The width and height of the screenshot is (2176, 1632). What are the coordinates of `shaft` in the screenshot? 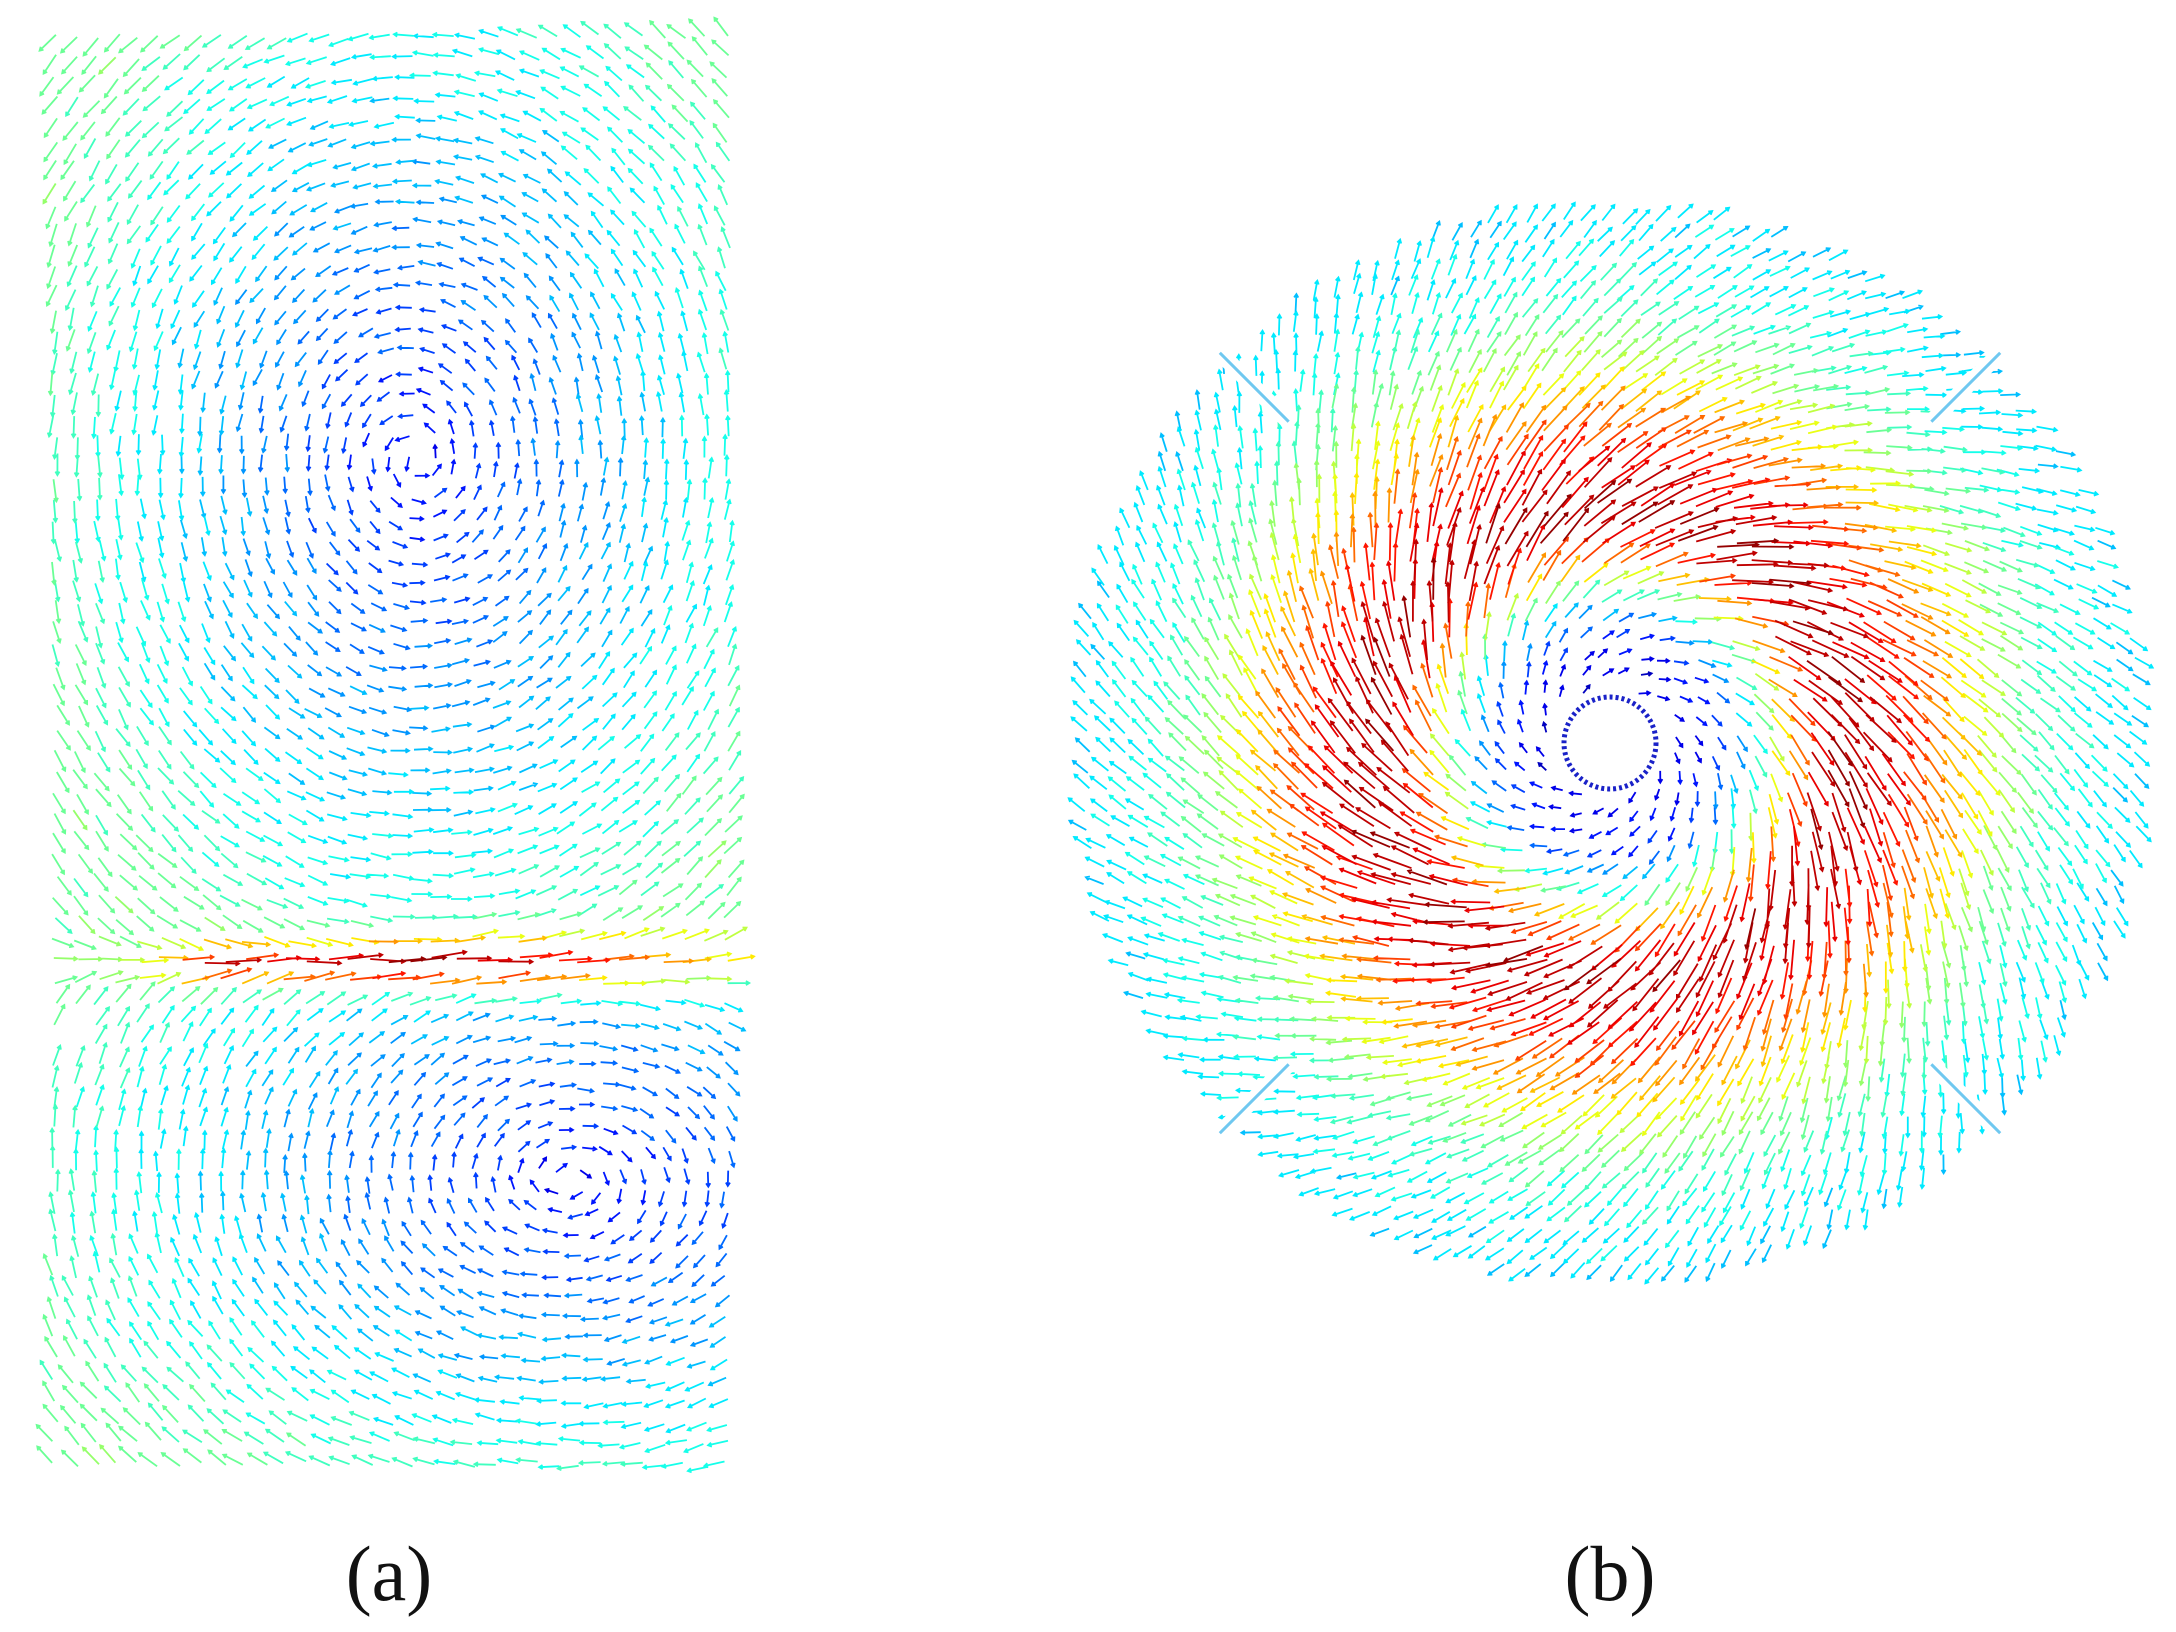 It's located at (1610, 743).